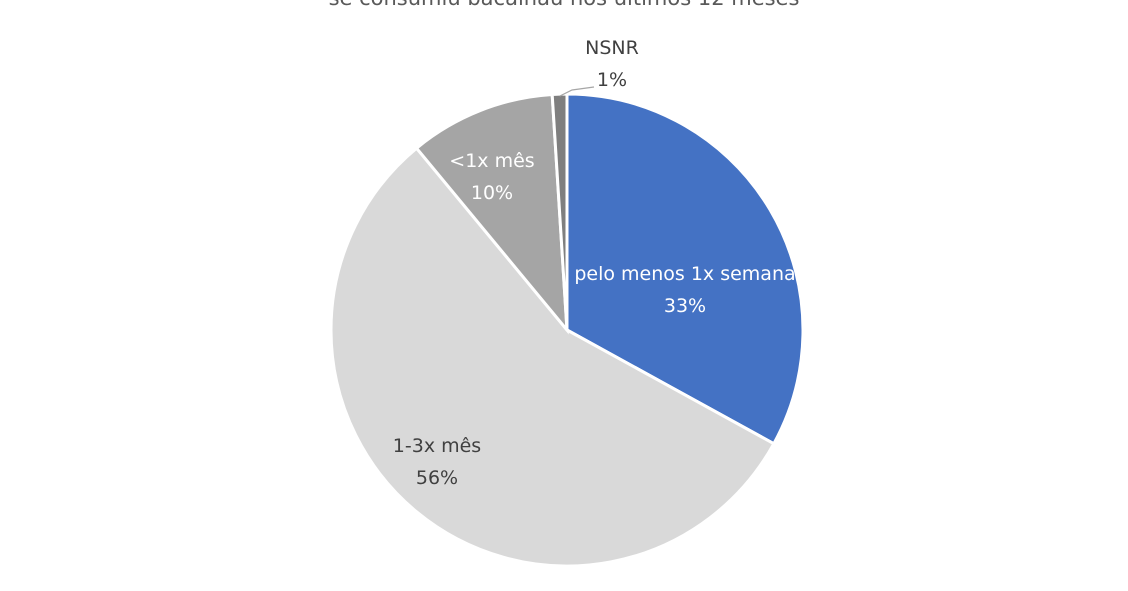 This screenshot has height=591, width=1128. Describe the element at coordinates (492, 177) in the screenshot. I see `slice-label: <1x mês 10%` at that location.